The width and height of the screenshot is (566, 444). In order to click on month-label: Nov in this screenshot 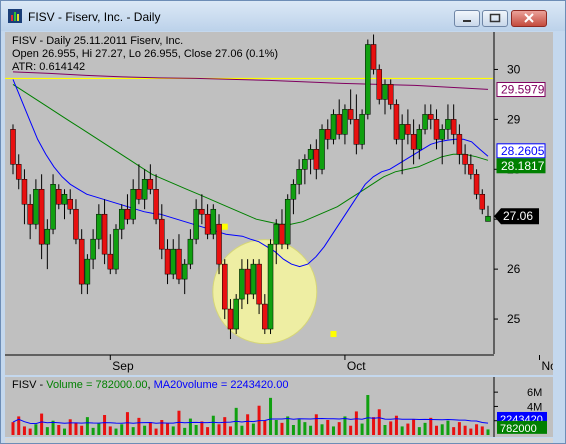, I will do `click(547, 366)`.